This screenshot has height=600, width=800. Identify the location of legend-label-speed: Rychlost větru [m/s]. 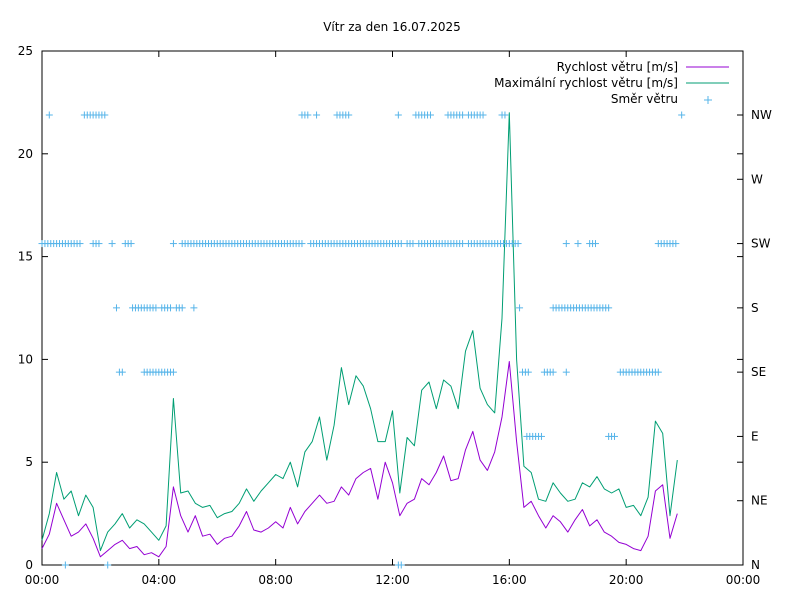
(617, 67).